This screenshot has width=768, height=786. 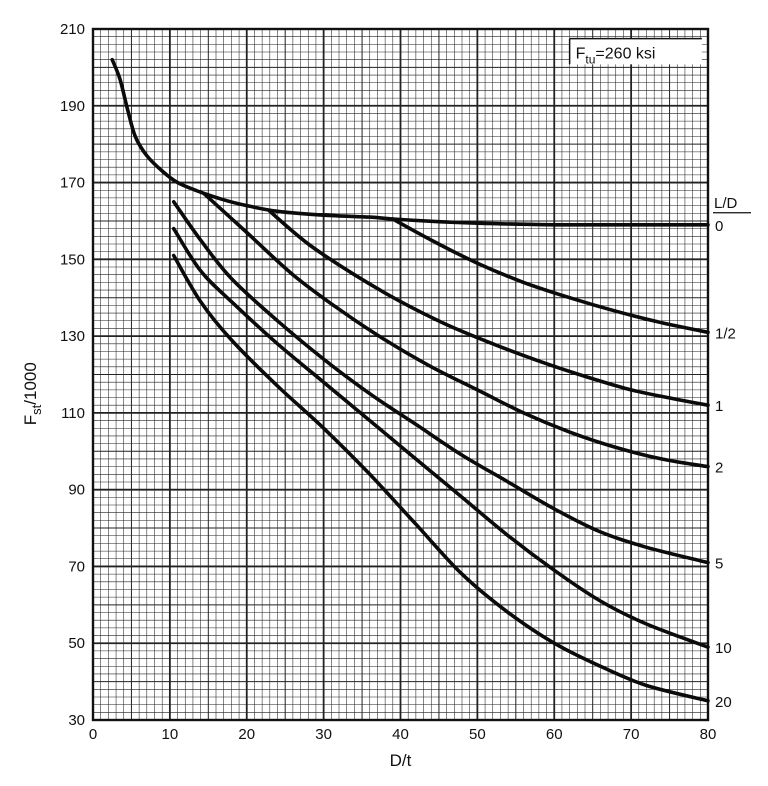 What do you see at coordinates (170, 734) in the screenshot?
I see `x-tick-label: 10` at bounding box center [170, 734].